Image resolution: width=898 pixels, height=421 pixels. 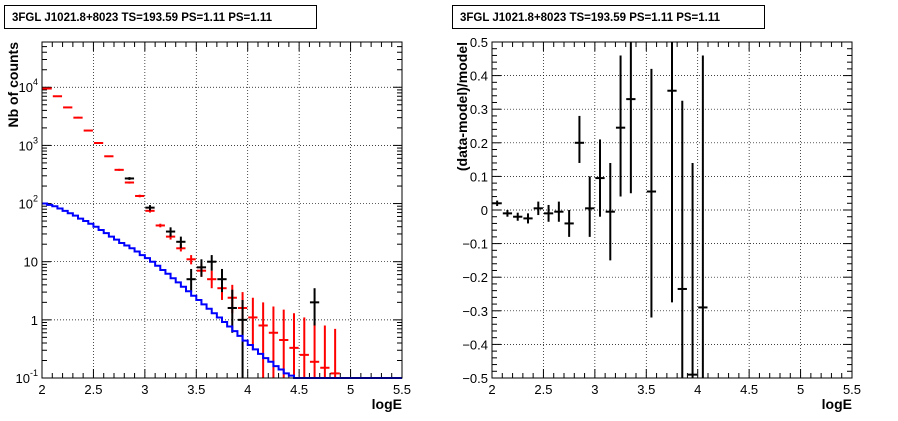 I want to click on y-tick-label: 0.3, so click(x=479, y=109).